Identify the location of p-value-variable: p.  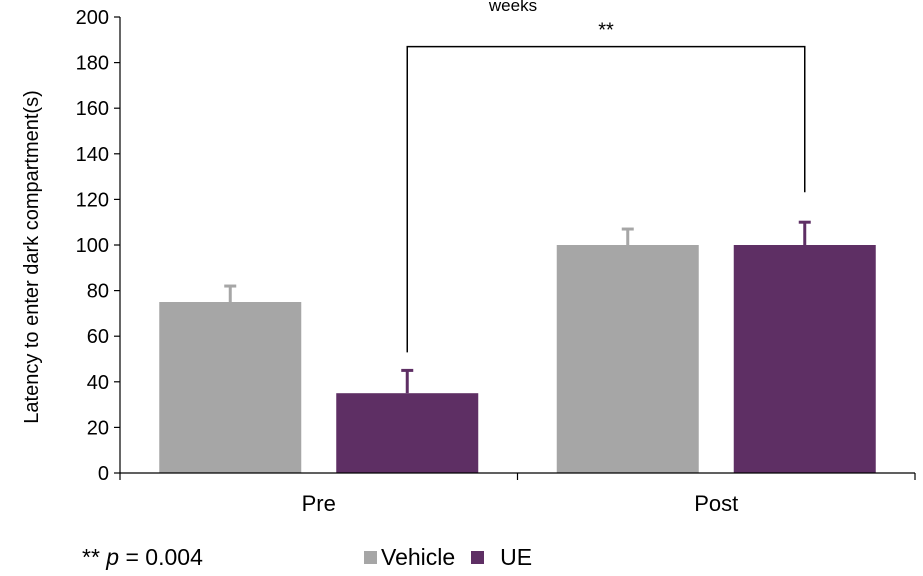
(113, 557).